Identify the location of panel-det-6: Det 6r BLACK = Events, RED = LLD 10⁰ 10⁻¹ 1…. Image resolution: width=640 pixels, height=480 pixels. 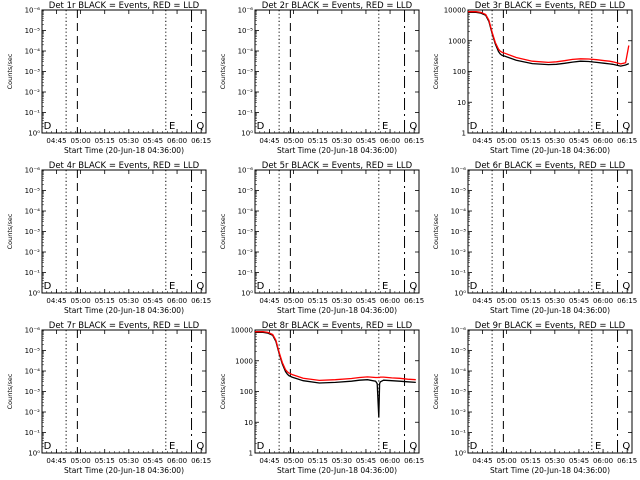
(534, 238).